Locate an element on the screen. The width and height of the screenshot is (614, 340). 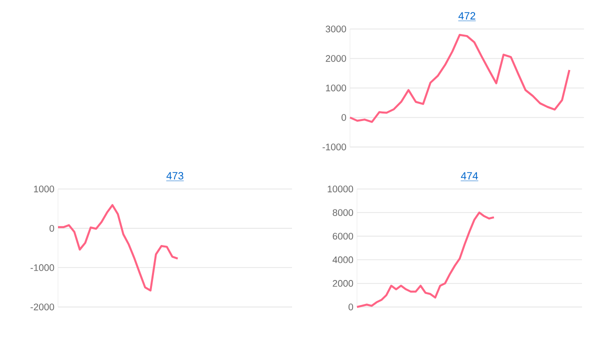
y-tick-label: 4000 is located at coordinates (343, 260).